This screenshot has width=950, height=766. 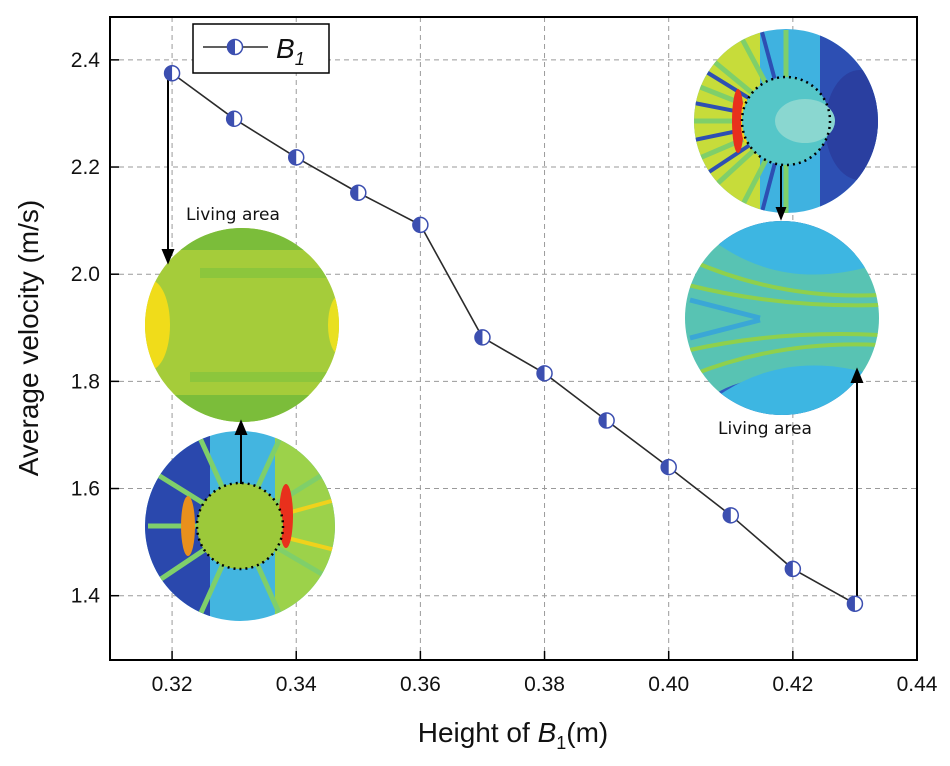 I want to click on living-area-label-left: Living area, so click(x=233, y=215).